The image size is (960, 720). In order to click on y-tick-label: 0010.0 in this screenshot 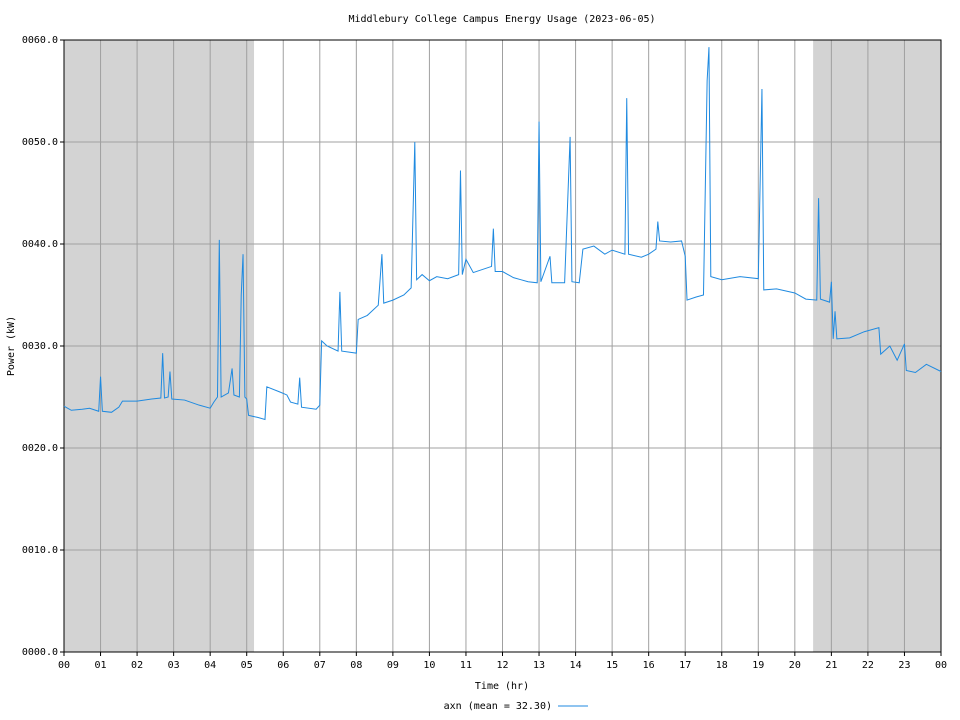, I will do `click(40, 550)`.